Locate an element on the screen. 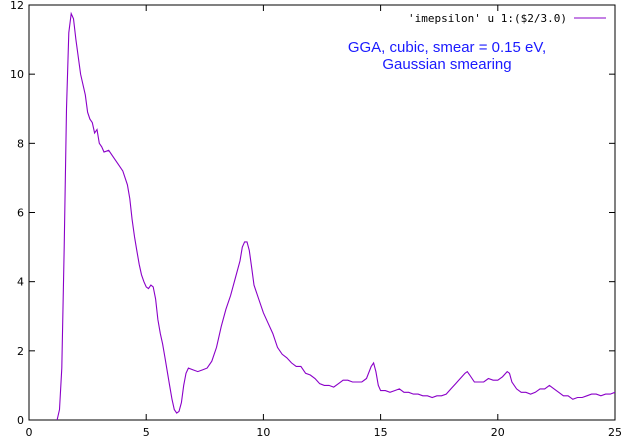  legend-label: 'imepsilon' u 1:($2/3.0) is located at coordinates (487, 18).